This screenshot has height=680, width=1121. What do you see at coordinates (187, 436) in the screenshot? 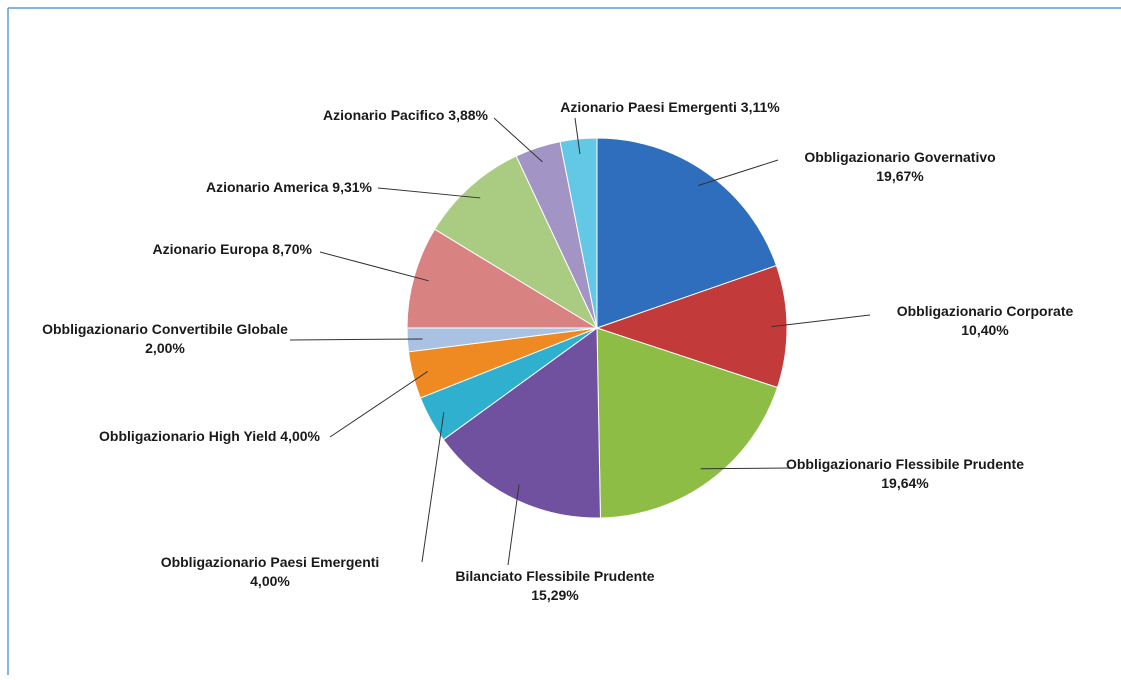
I see `label-name: Obbligazionario High Yield` at bounding box center [187, 436].